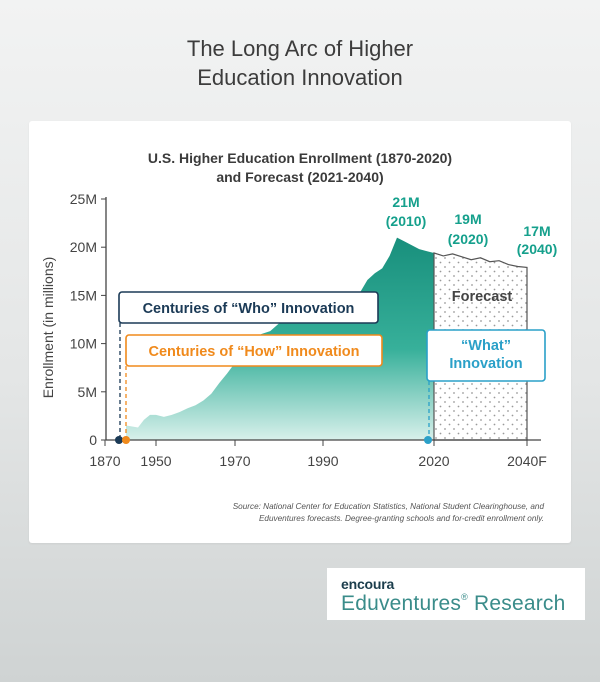 The image size is (600, 682). What do you see at coordinates (155, 461) in the screenshot?
I see `x-tick-label: 1950` at bounding box center [155, 461].